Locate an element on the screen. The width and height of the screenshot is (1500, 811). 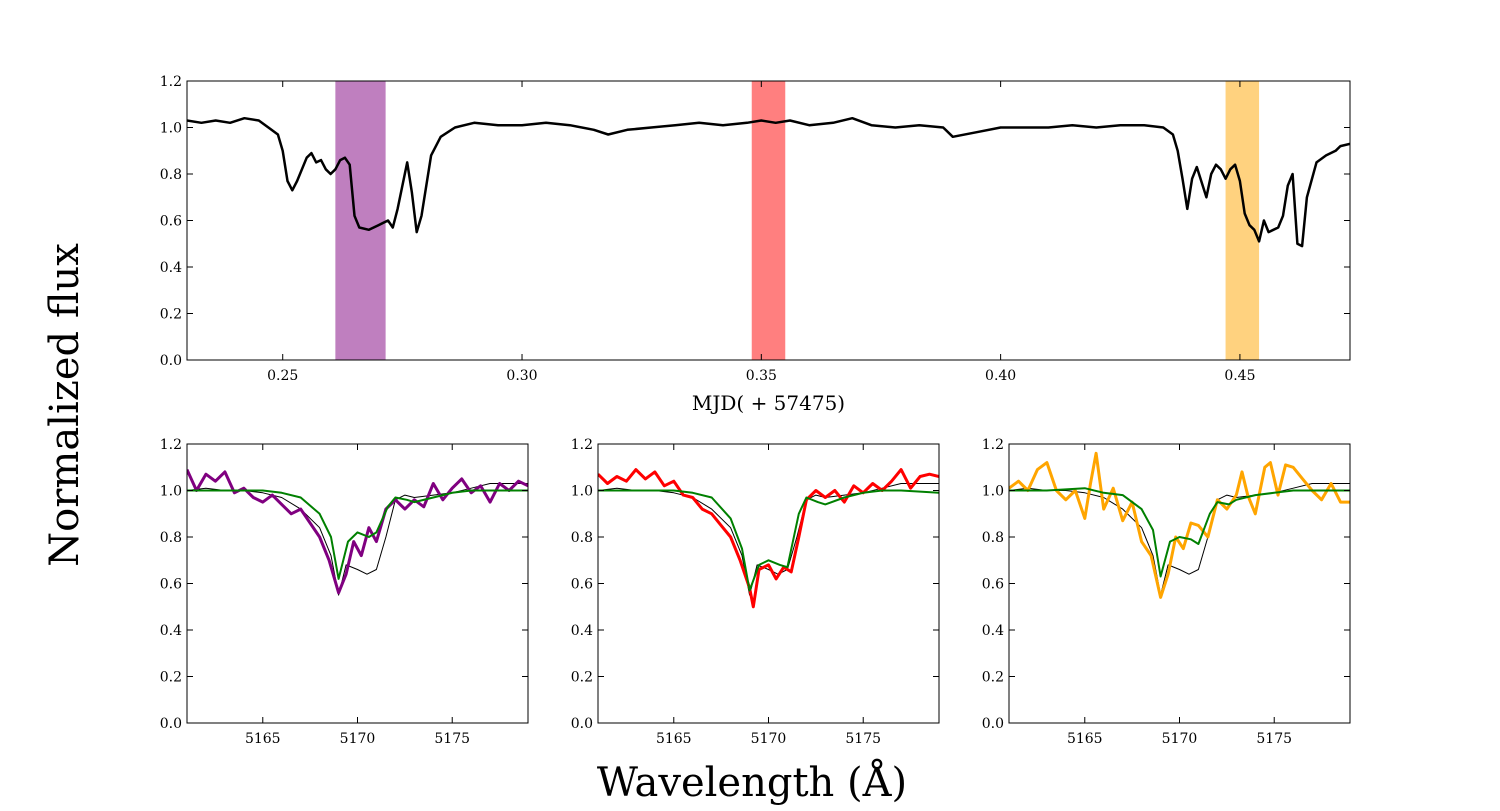
spectrum-orange-xtick-label: 5165 is located at coordinates (1085, 739).